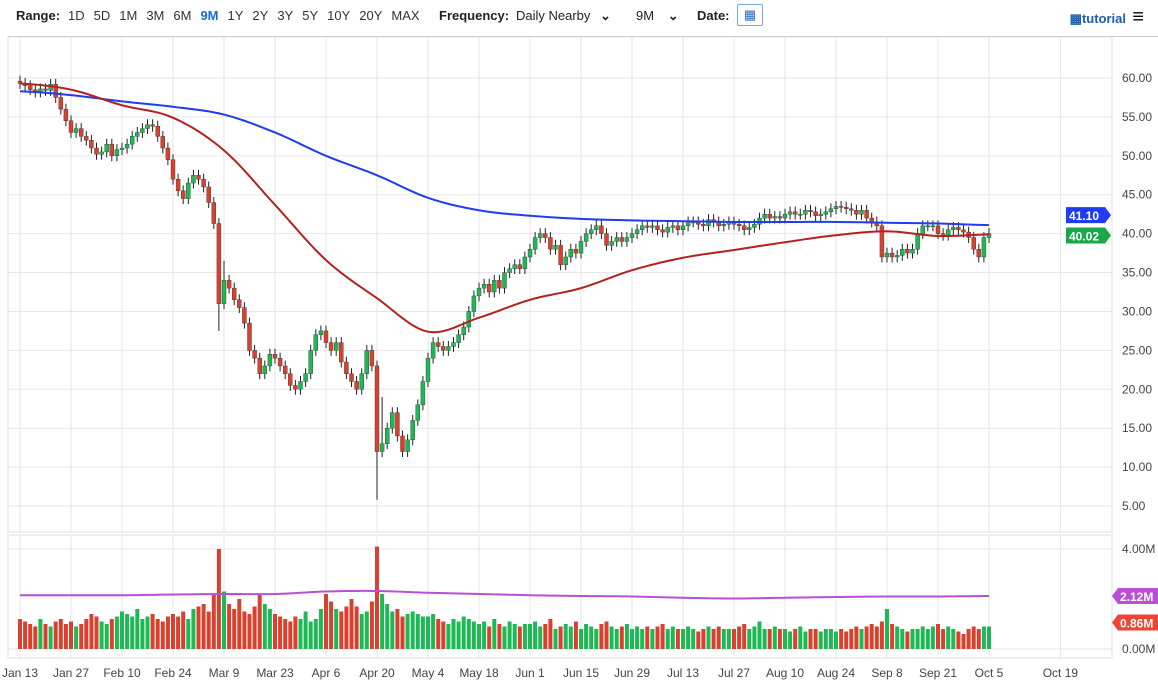 This screenshot has width=1158, height=682. Describe the element at coordinates (1138, 17) in the screenshot. I see `hamburger-menu-icon: ≡` at that location.